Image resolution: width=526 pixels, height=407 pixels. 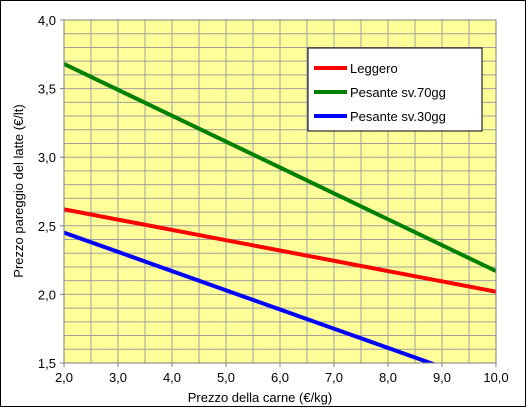 I want to click on legend: Leggero Pesante sv.70gg Pesante sv.30gg, so click(x=395, y=89).